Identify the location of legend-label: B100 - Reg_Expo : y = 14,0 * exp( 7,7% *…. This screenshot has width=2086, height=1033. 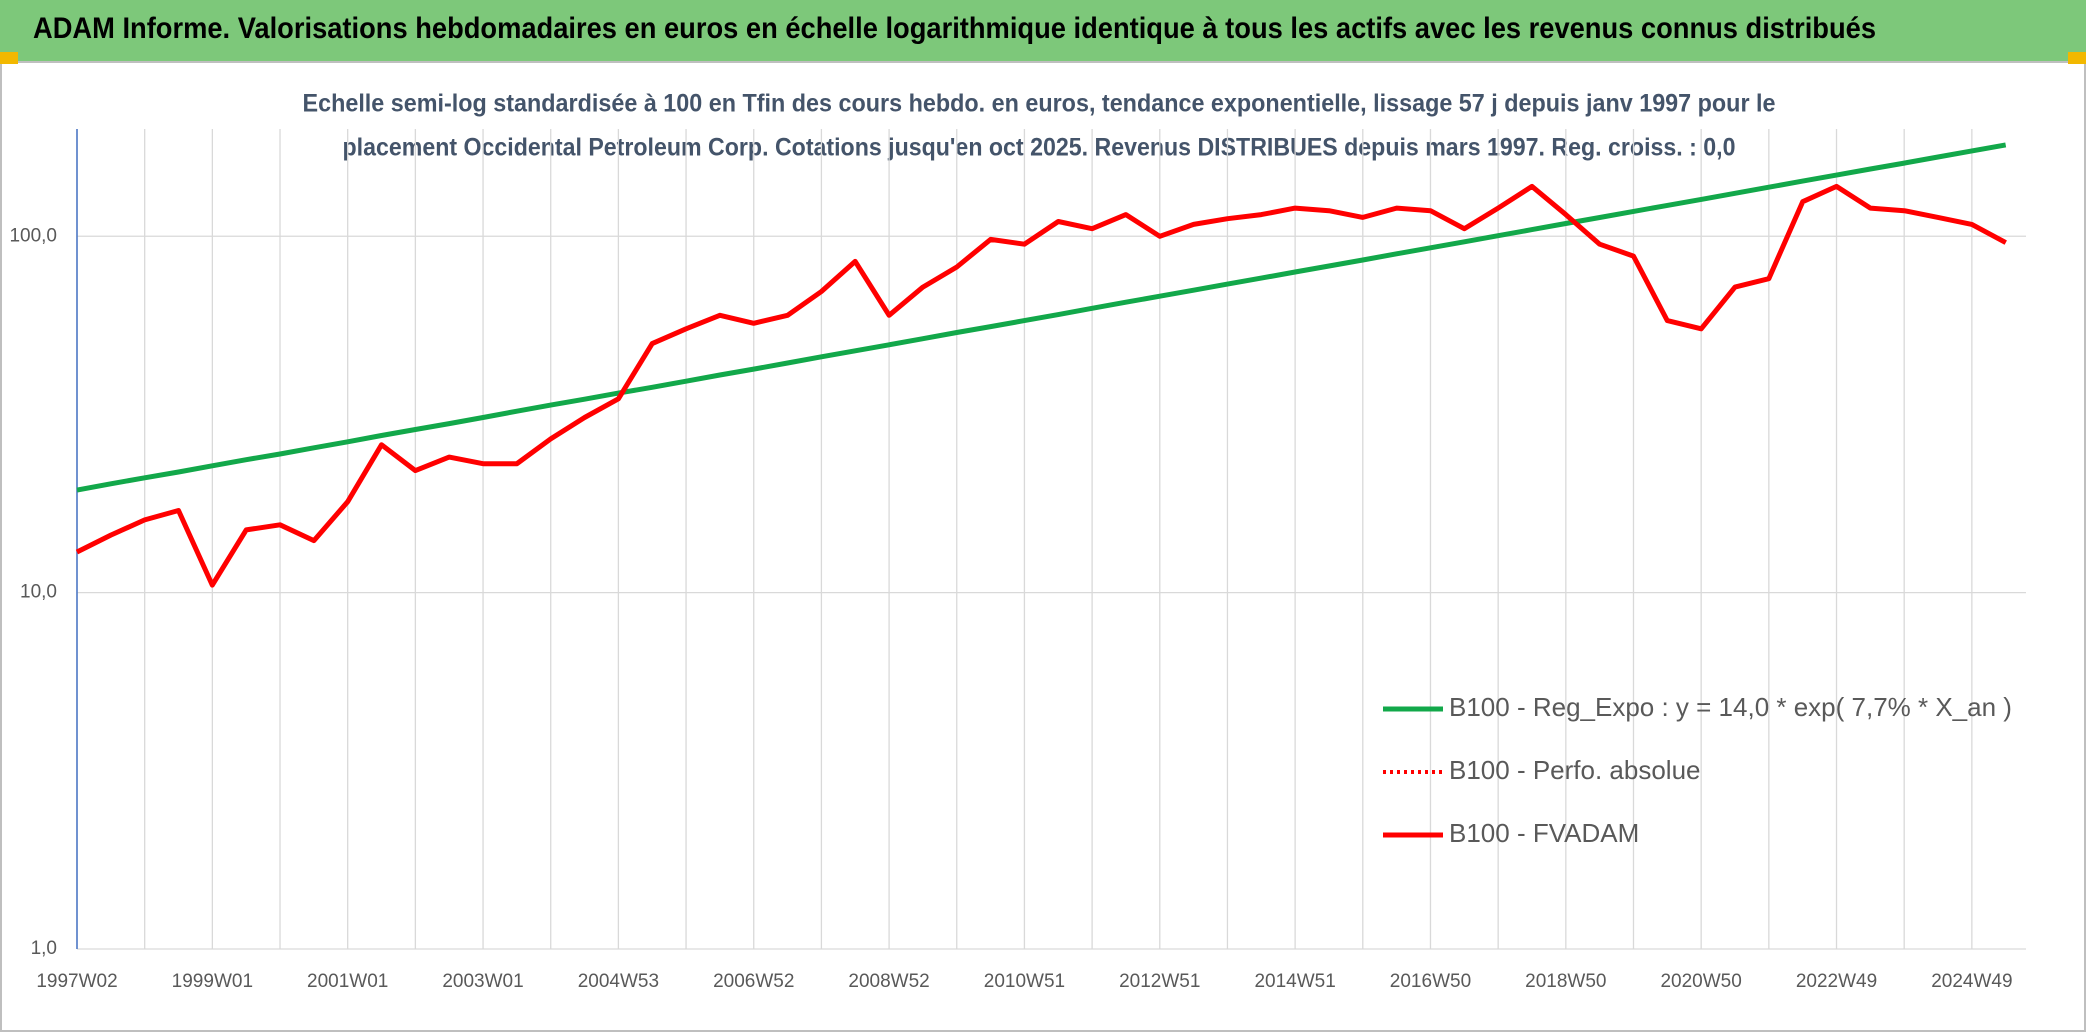
(1730, 707).